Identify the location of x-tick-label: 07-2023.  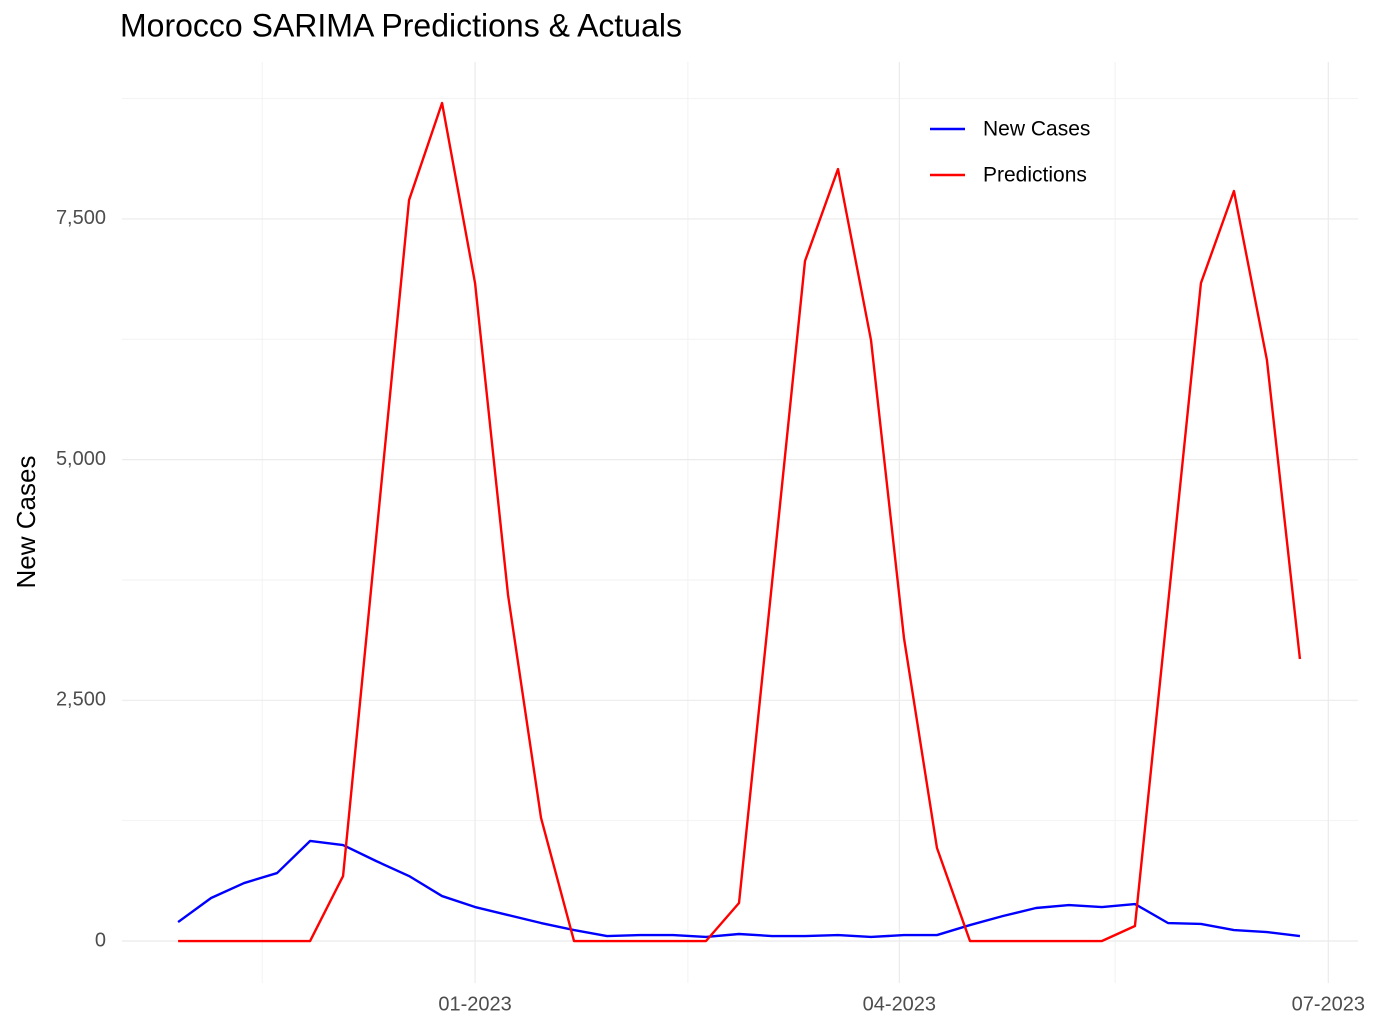
(1328, 1004).